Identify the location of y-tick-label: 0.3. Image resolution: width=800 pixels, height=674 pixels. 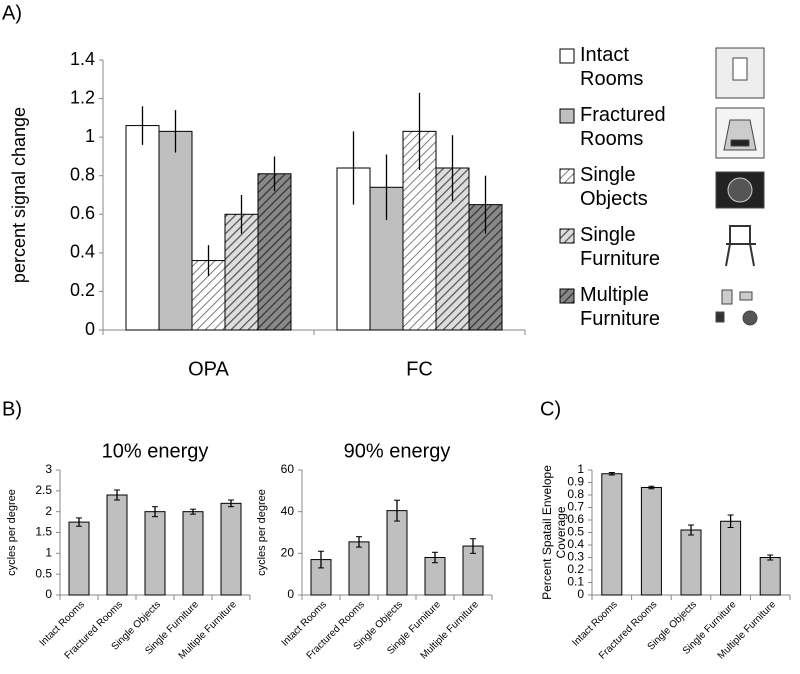
(575, 557).